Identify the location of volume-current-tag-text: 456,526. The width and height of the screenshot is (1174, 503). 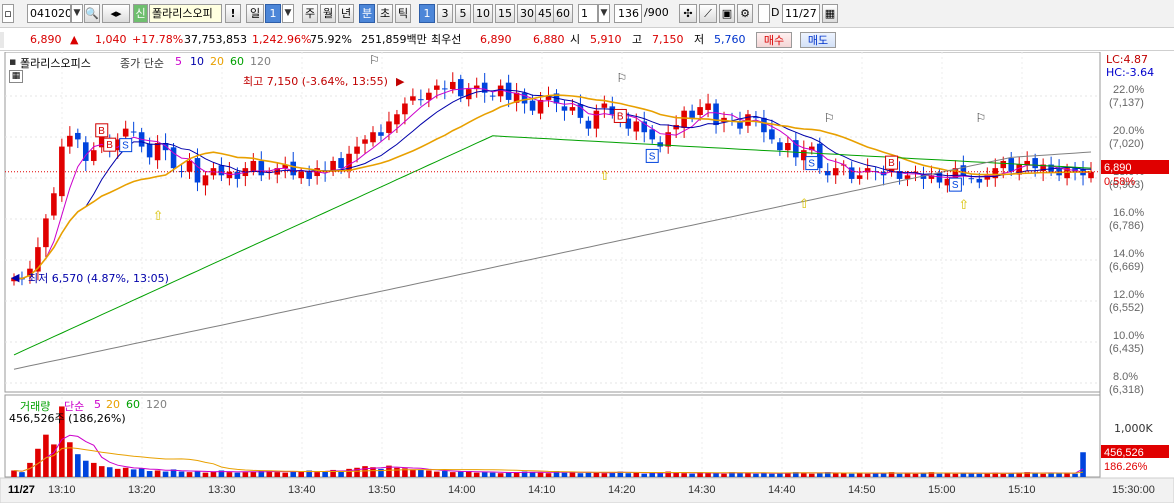
(1124, 453).